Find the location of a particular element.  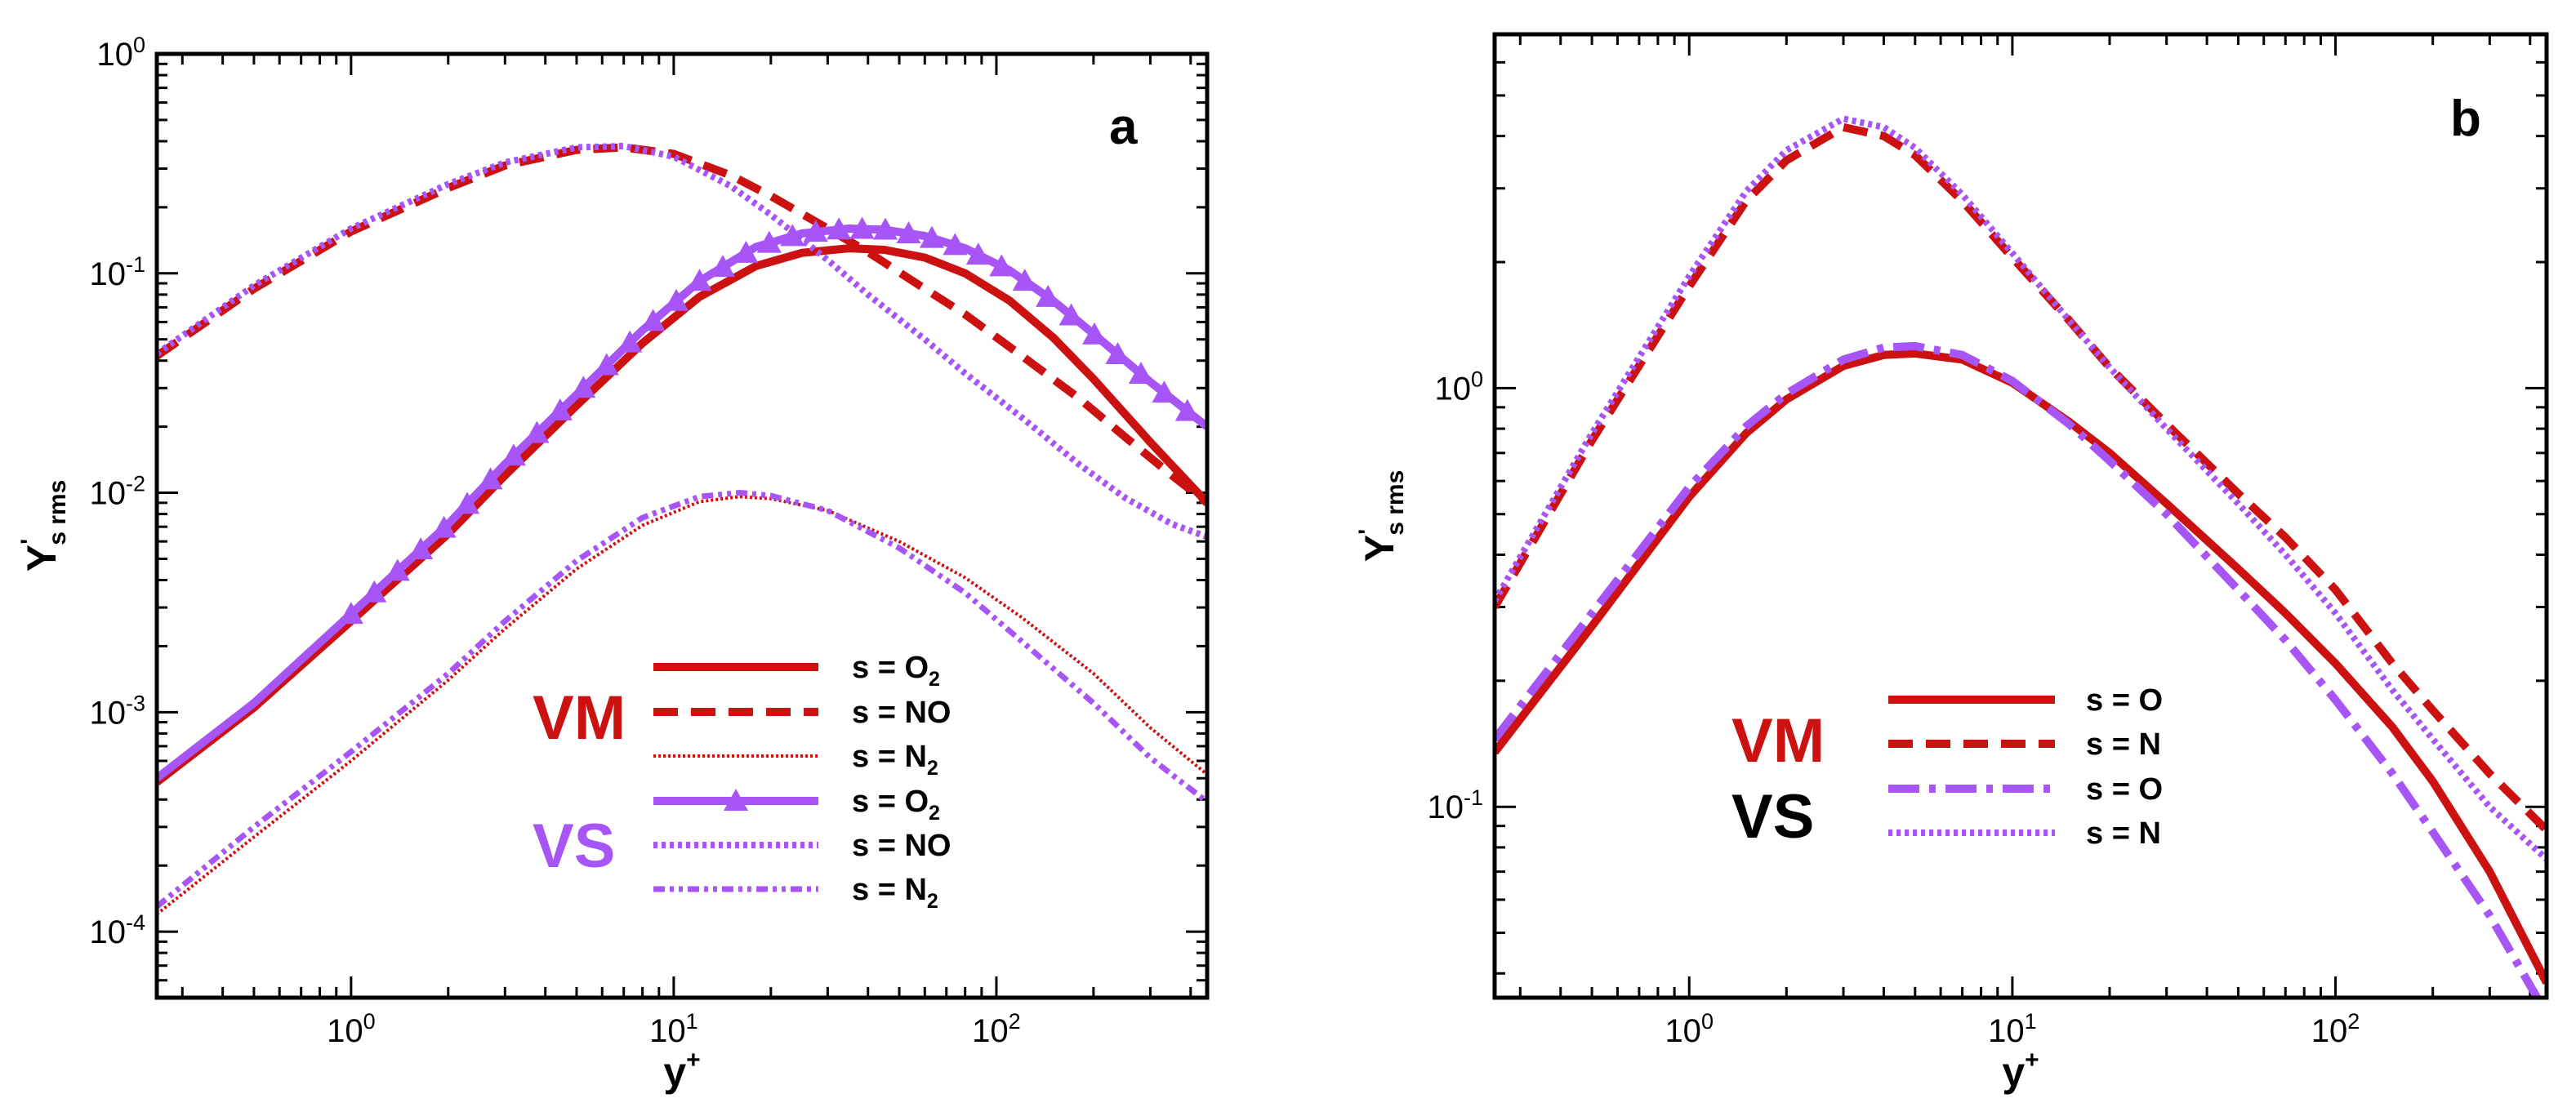

y-tick-label: 10⁻³ is located at coordinates (117, 711).